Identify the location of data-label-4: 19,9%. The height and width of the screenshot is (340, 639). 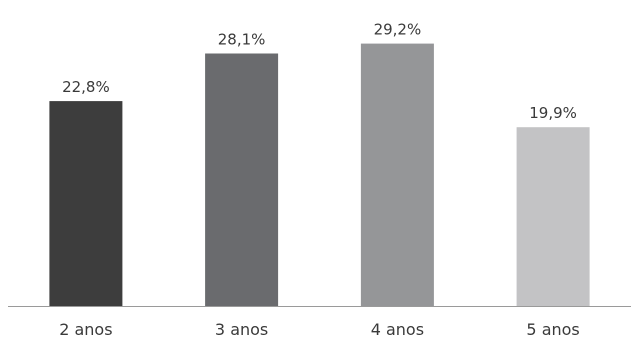
(553, 113).